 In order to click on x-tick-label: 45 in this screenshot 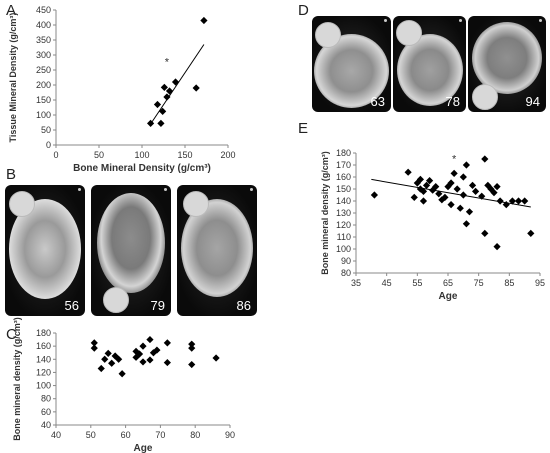, I will do `click(387, 283)`.